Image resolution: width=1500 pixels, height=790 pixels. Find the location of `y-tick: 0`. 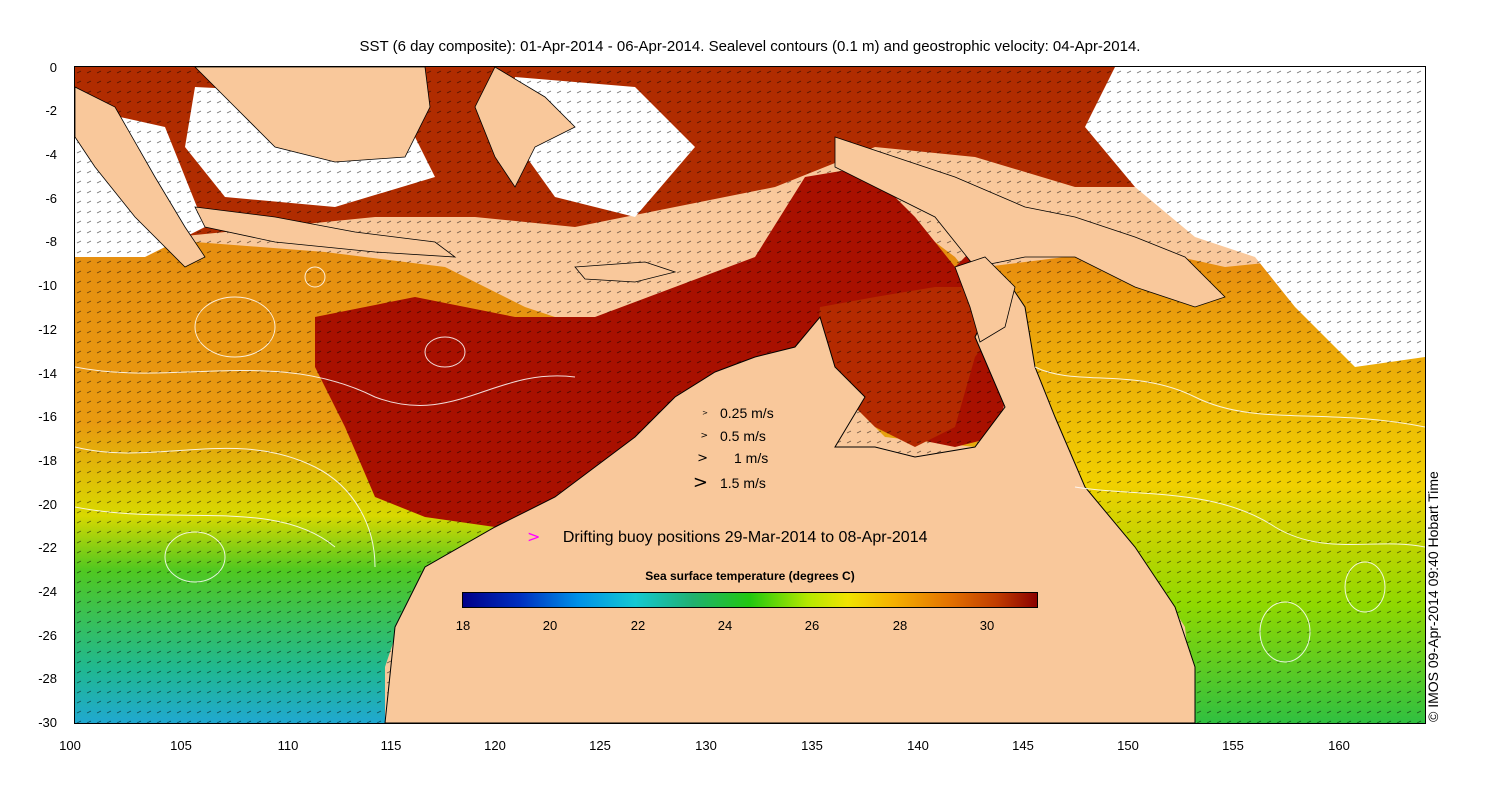

y-tick: 0 is located at coordinates (53, 67).